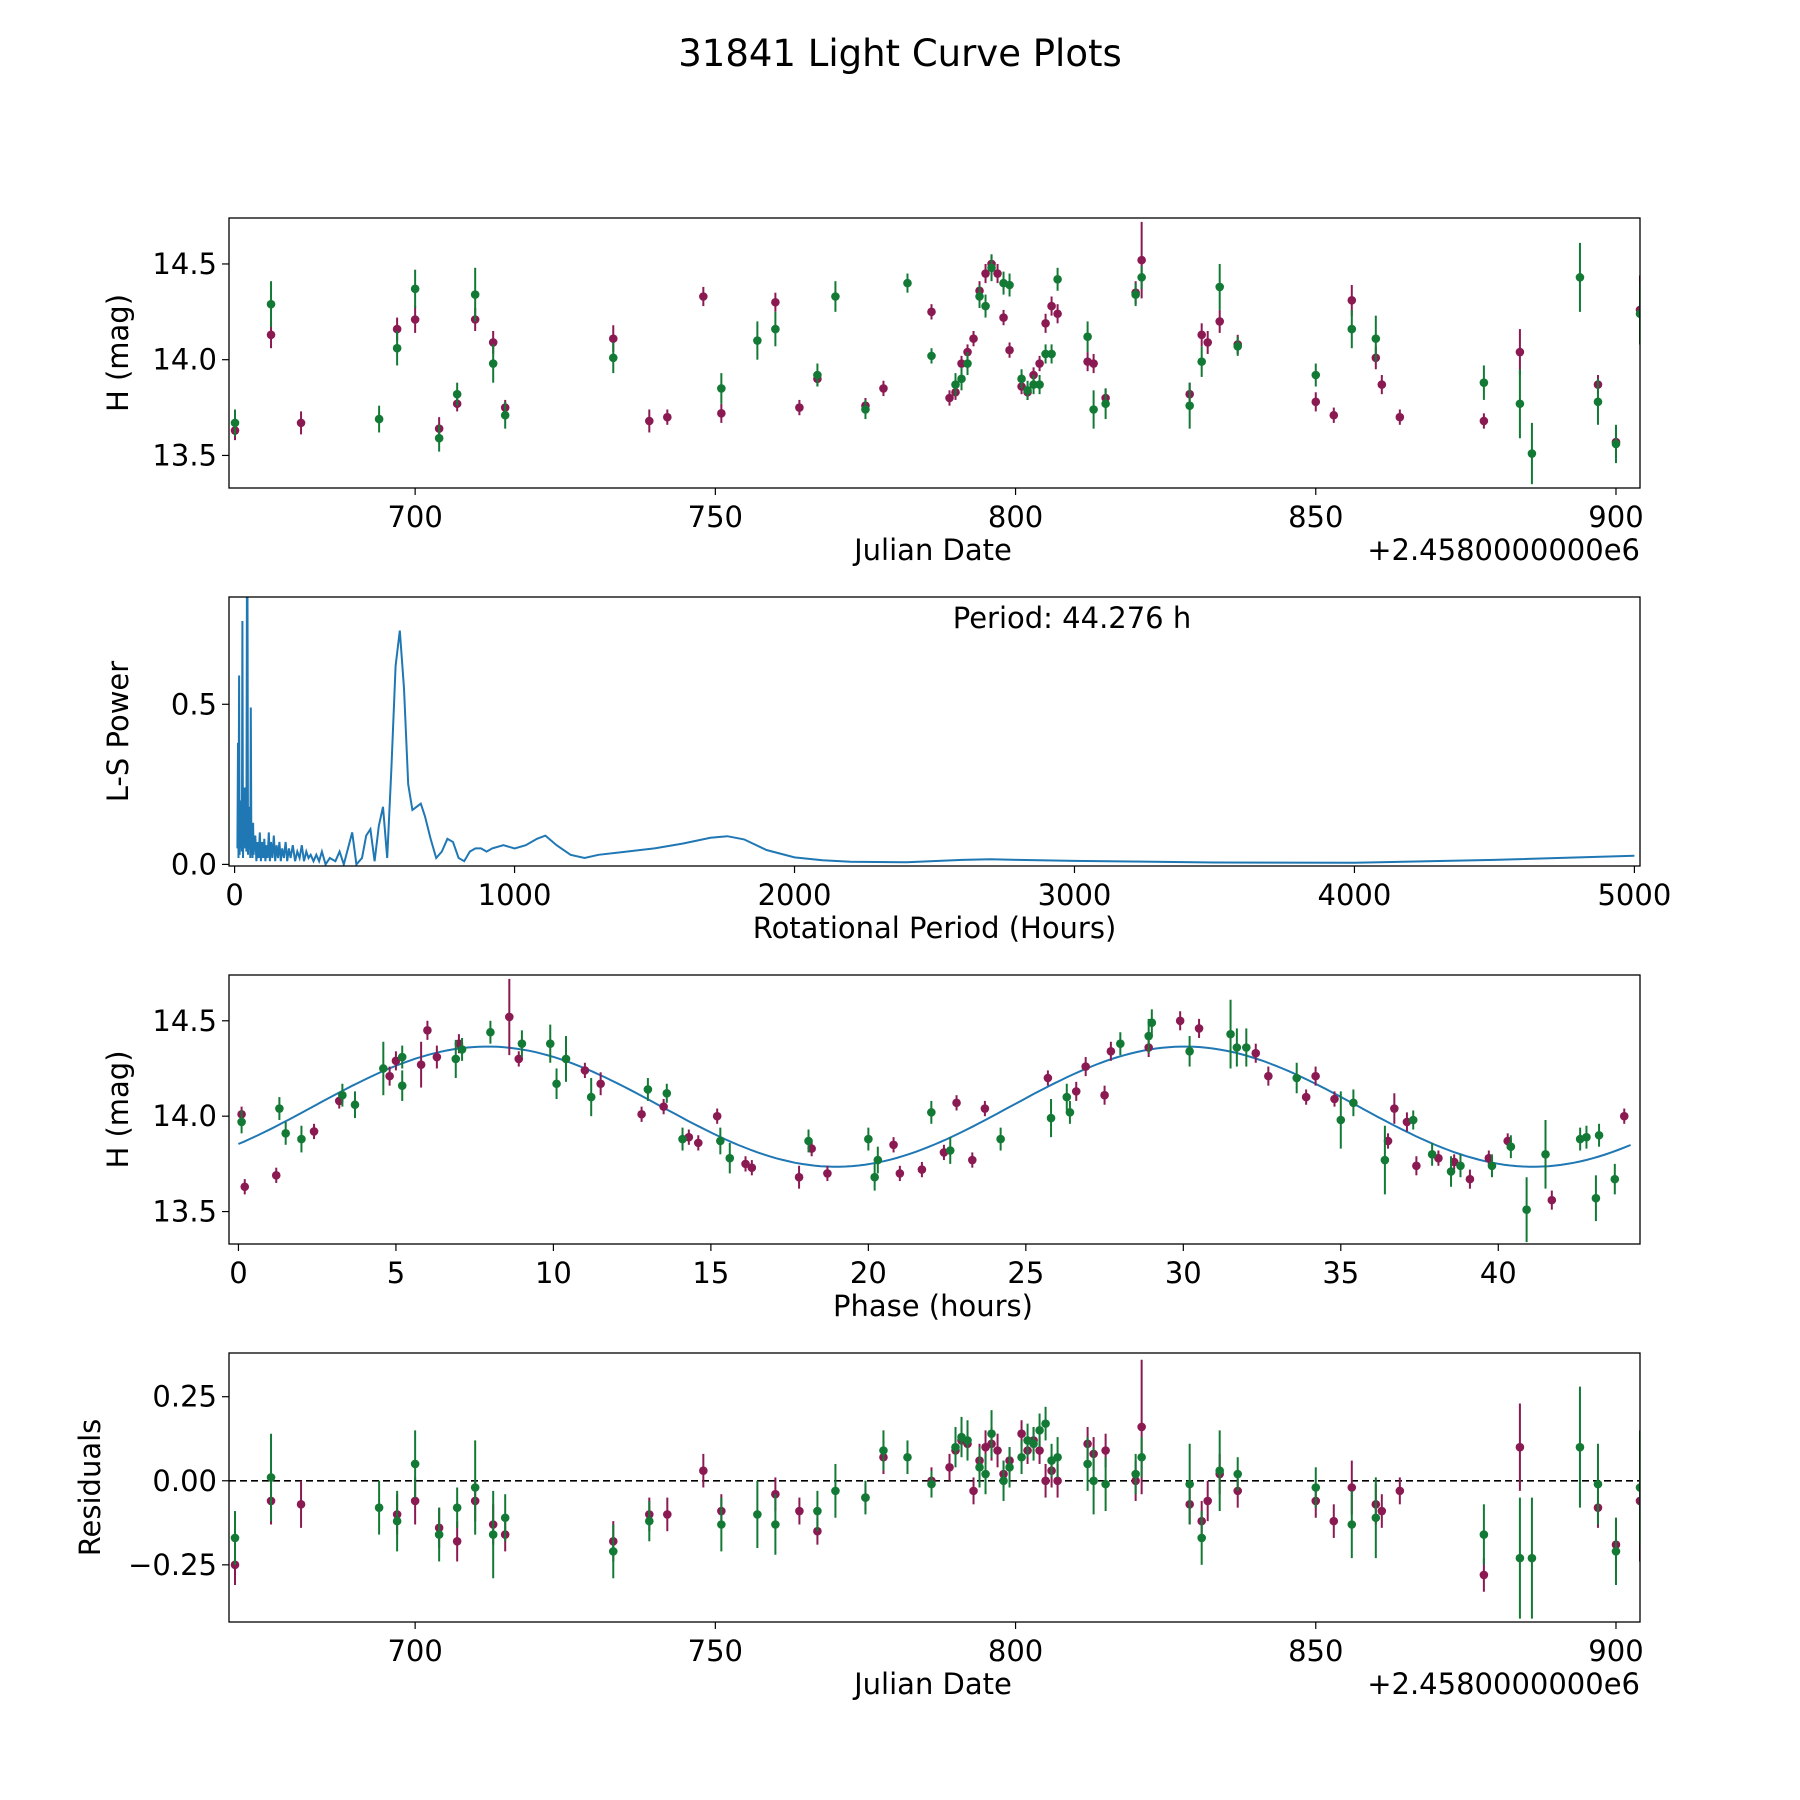  I want to click on x-tick-label: 850, so click(1315, 517).